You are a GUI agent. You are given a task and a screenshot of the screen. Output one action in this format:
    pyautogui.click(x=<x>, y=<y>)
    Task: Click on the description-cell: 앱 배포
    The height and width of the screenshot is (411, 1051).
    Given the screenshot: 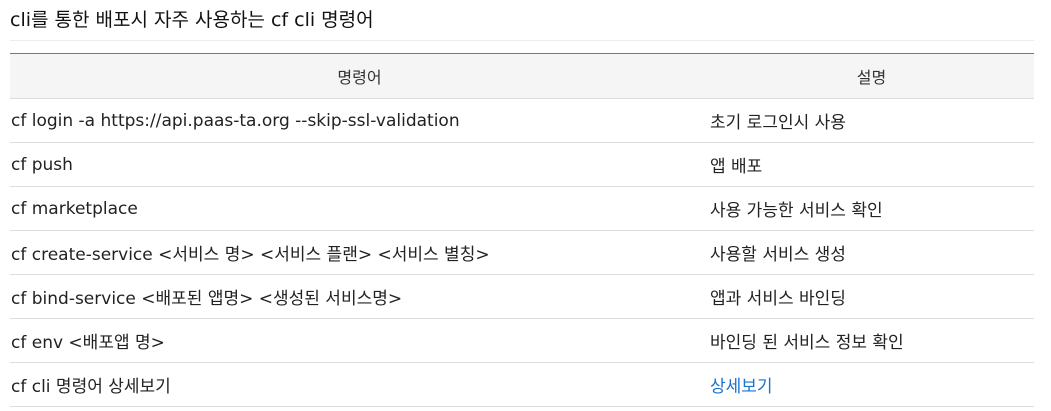 What is the action you would take?
    pyautogui.click(x=871, y=164)
    